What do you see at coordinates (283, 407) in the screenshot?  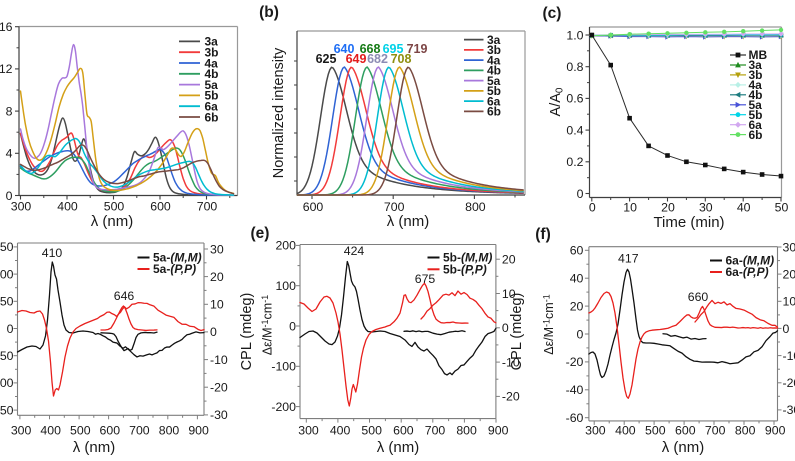 I see `svg-text: -200` at bounding box center [283, 407].